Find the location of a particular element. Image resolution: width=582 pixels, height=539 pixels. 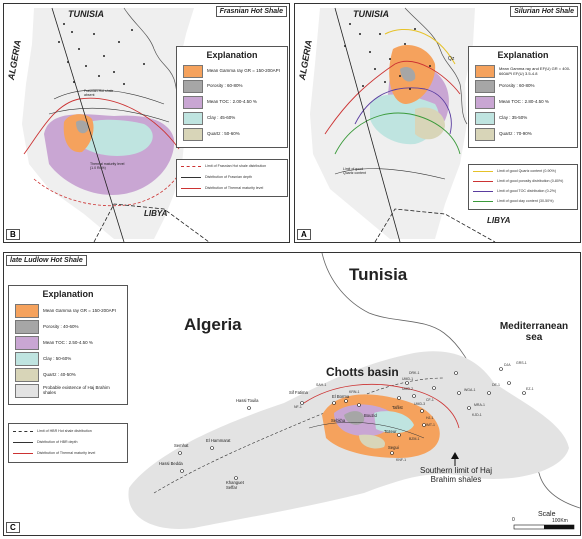

scale-zero: 0 is located at coordinates (513, 520).